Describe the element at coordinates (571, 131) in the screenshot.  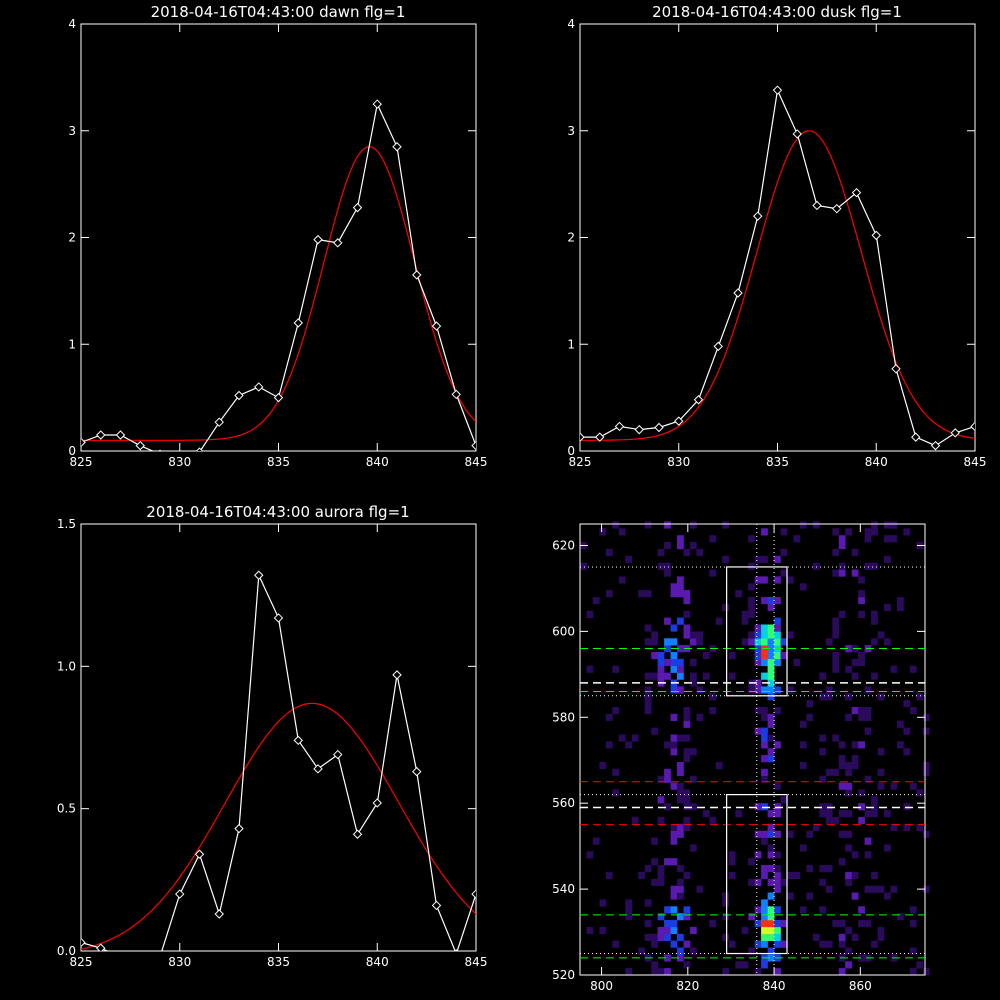
I see `dusk-y-tick-label: 3` at that location.